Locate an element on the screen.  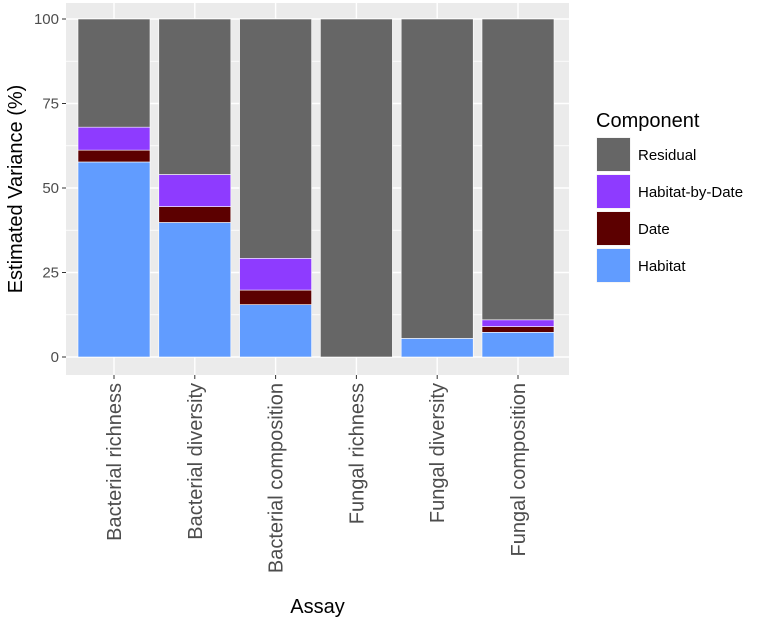
y-axis: 0 25 50 75 100 is located at coordinates (50, 188).